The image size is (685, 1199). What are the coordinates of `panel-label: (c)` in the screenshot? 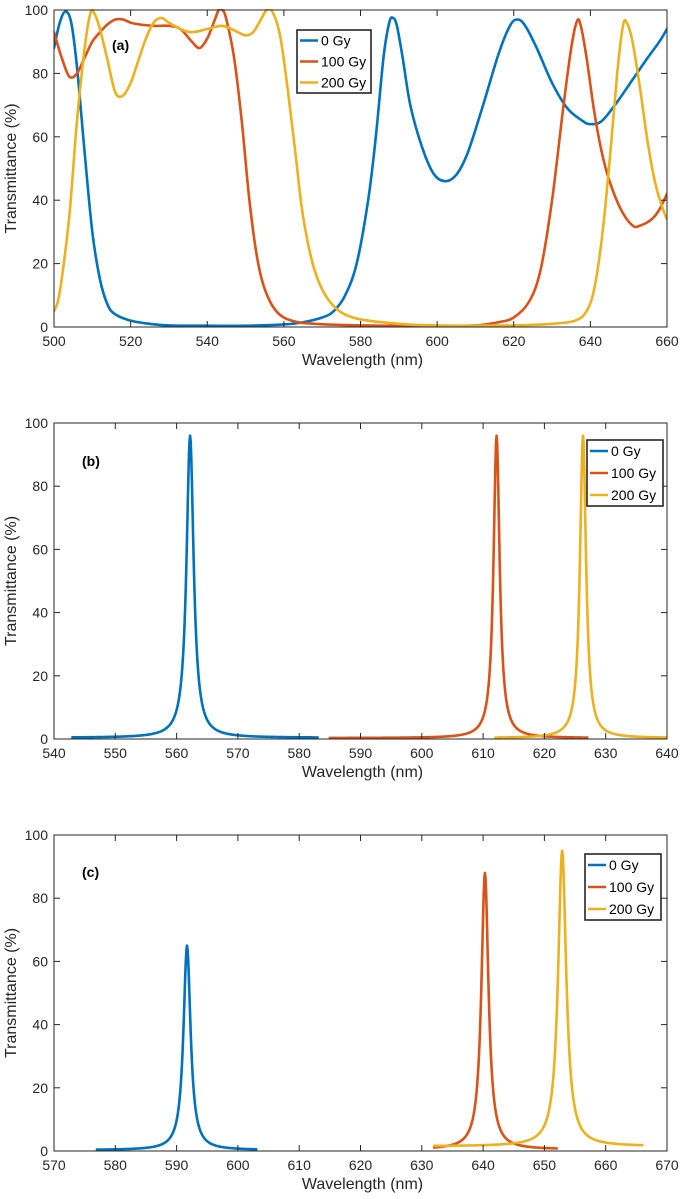 It's located at (90, 872).